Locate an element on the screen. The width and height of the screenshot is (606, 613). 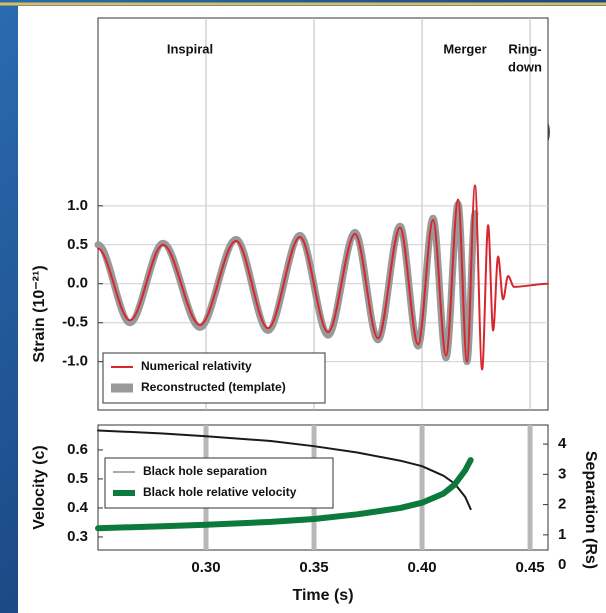
y-tick-label: 0.4 is located at coordinates (78, 507).